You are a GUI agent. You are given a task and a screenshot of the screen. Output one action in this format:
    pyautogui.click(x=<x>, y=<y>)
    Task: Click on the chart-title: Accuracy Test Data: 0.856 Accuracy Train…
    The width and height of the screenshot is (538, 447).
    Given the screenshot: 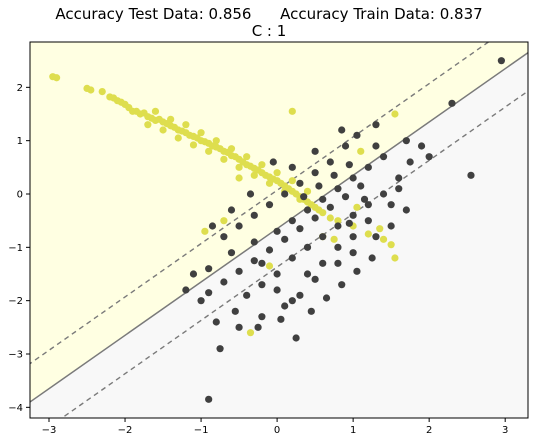 What is the action you would take?
    pyautogui.click(x=269, y=14)
    